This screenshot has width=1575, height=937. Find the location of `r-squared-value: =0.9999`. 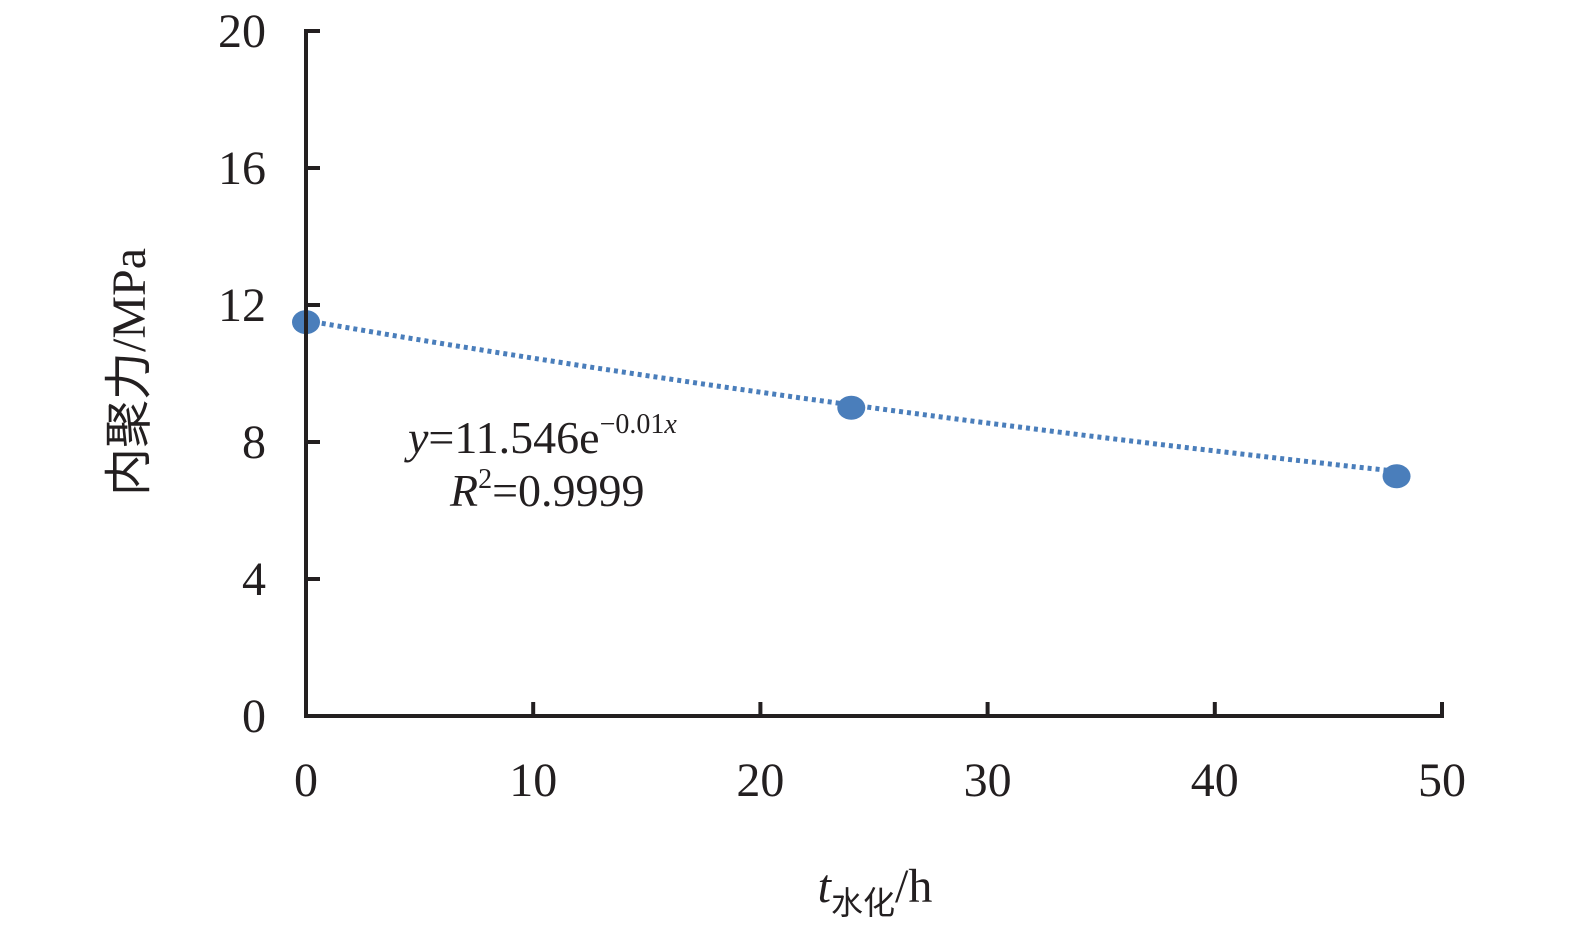

r-squared-value: =0.9999 is located at coordinates (568, 490).